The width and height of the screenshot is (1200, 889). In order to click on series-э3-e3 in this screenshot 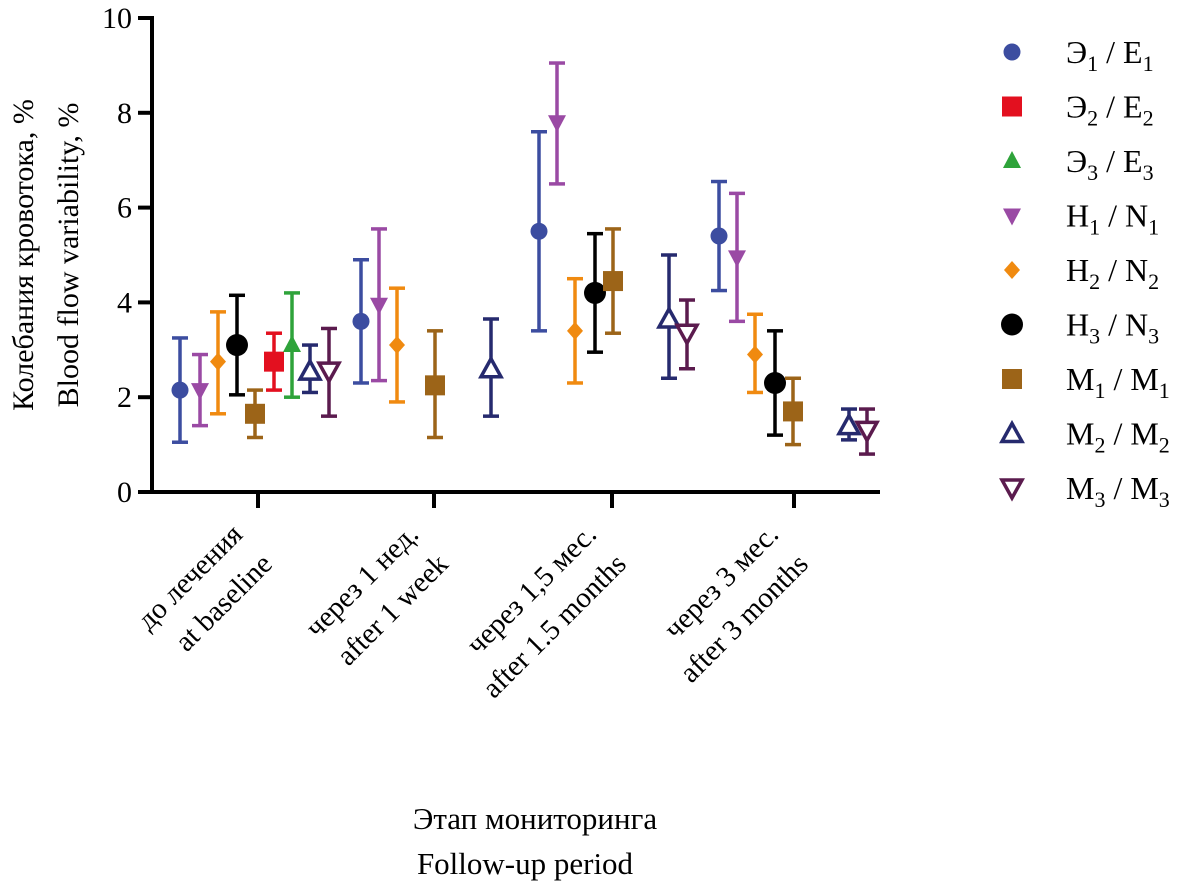, I will do `click(292, 345)`.